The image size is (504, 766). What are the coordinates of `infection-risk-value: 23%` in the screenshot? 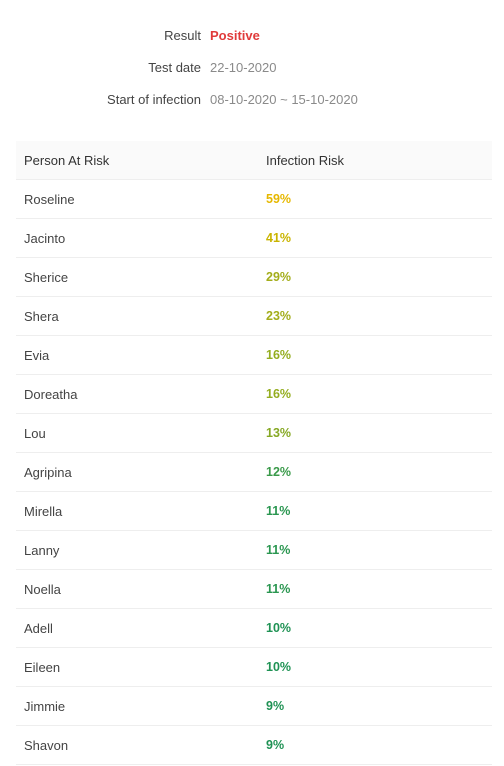 It's located at (279, 316).